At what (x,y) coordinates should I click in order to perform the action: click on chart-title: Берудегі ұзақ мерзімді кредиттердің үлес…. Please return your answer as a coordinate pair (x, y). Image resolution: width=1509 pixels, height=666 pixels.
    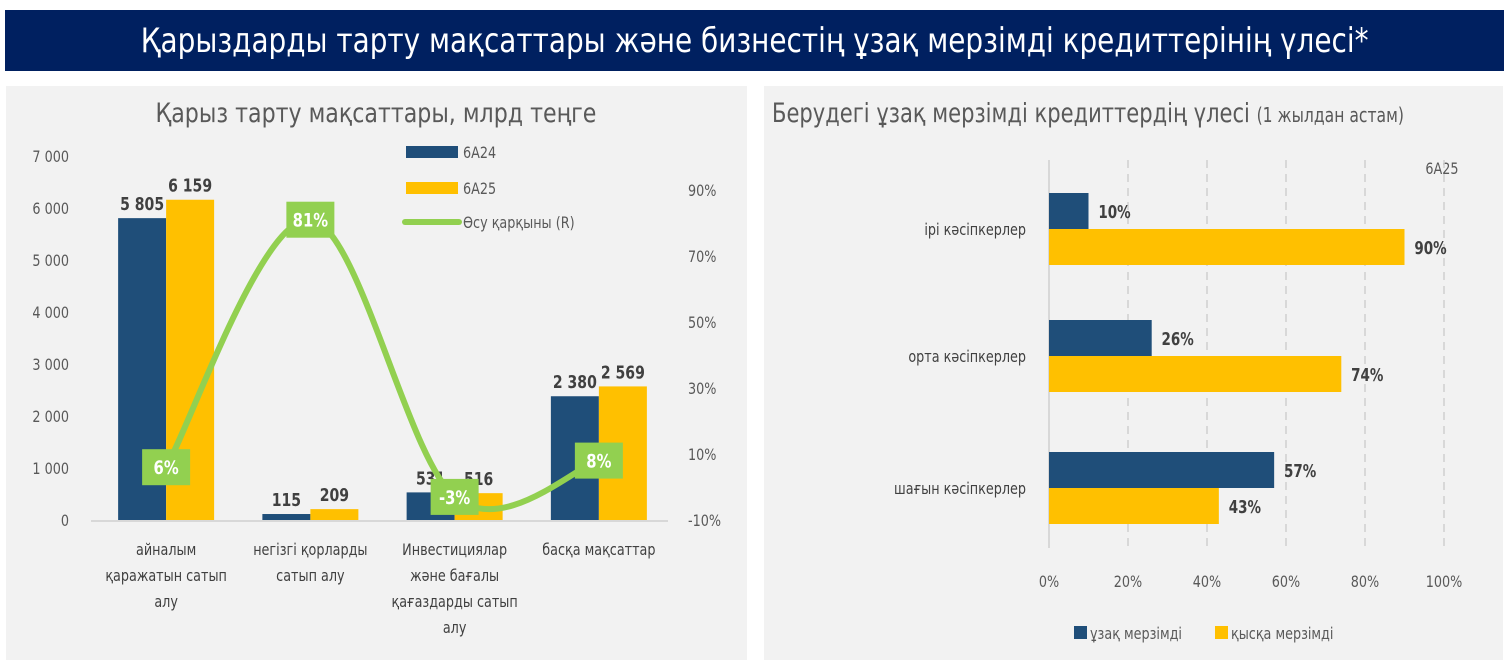
    Looking at the image, I should click on (1088, 112).